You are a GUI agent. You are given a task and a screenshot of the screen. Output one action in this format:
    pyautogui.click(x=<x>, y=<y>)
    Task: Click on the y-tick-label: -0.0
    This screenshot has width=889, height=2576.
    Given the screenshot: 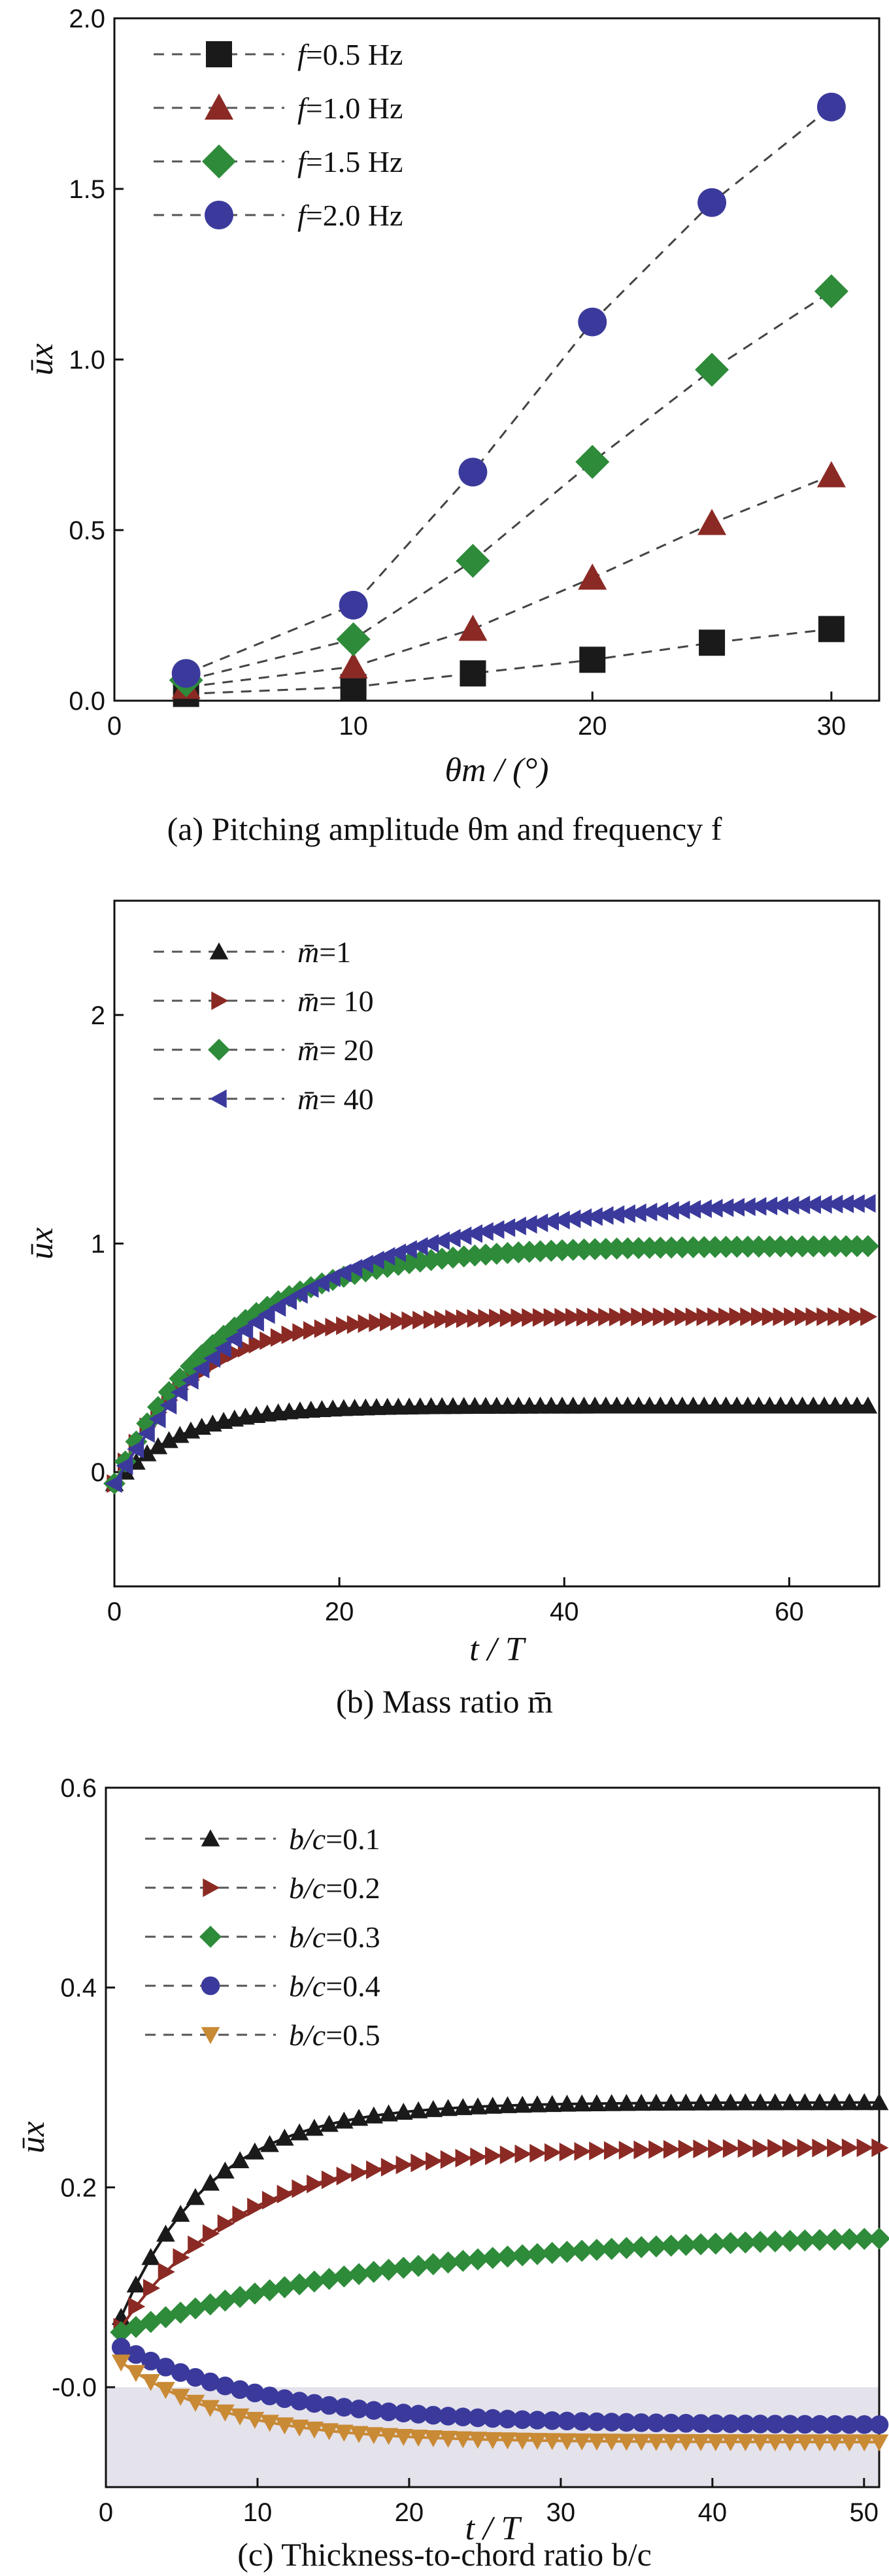 What is the action you would take?
    pyautogui.click(x=74, y=2388)
    